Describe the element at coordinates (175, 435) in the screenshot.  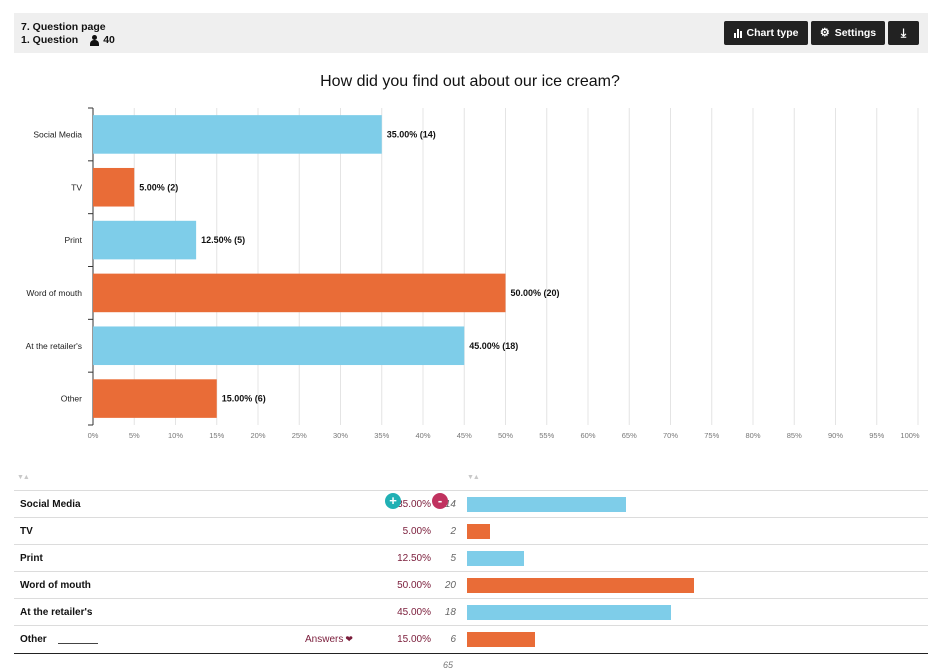
I see `x-tick-label: 10%` at that location.